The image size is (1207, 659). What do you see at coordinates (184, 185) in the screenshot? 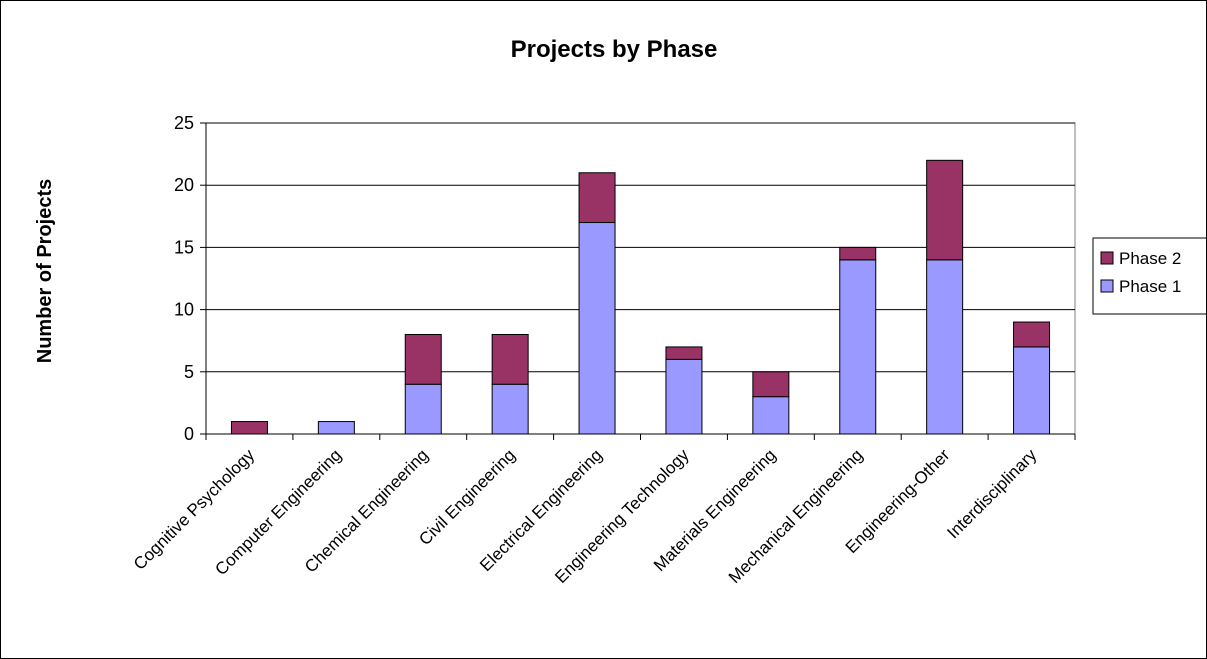
I see `y-tick-label: 20` at bounding box center [184, 185].